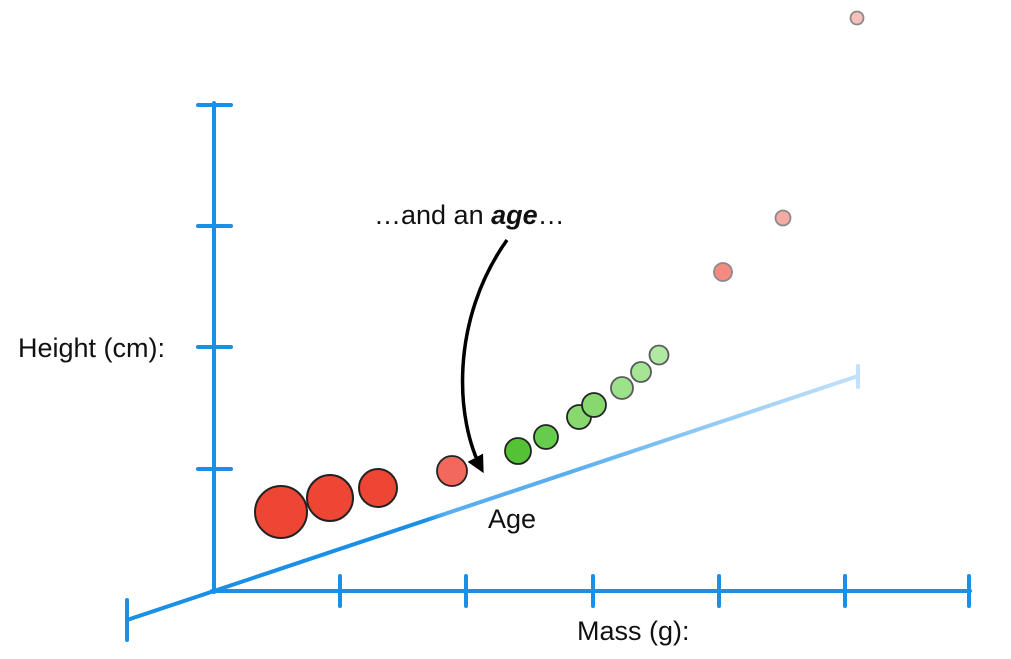  What do you see at coordinates (432, 215) in the screenshot?
I see `annotation-prefix: …and an` at bounding box center [432, 215].